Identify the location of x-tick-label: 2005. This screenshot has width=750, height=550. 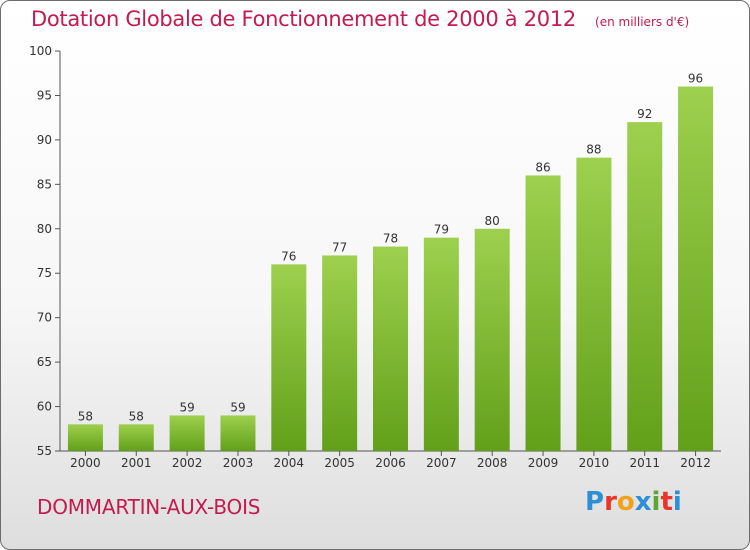
(339, 463).